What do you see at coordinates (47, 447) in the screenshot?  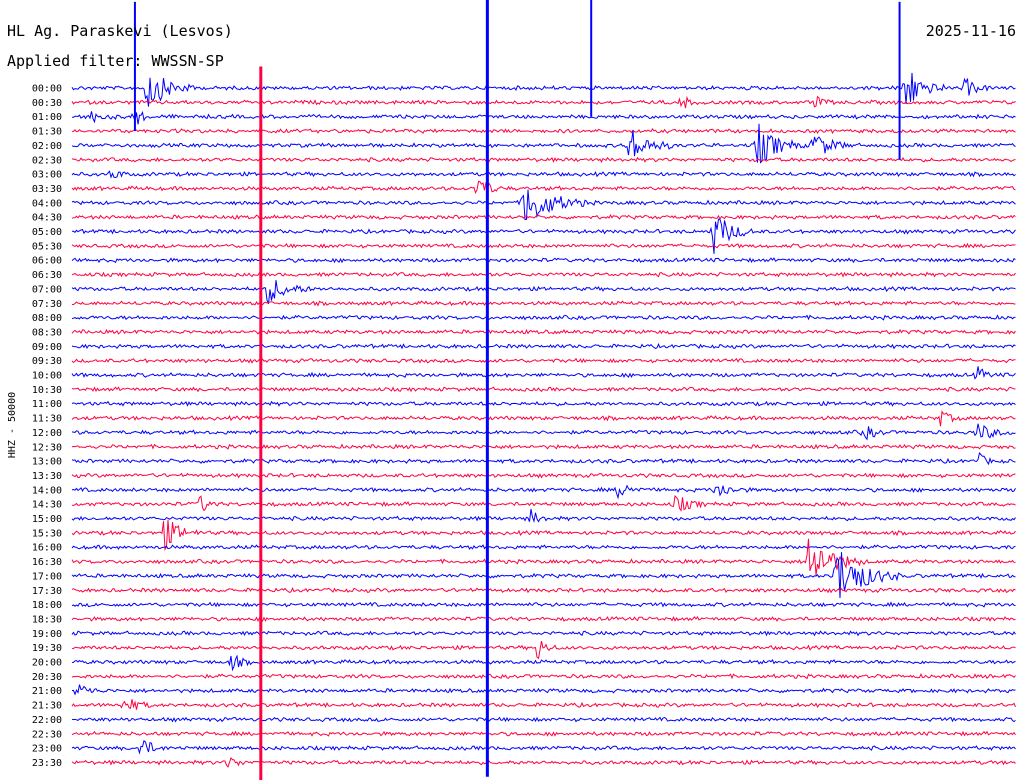 I see `row-time-label: 12:30` at bounding box center [47, 447].